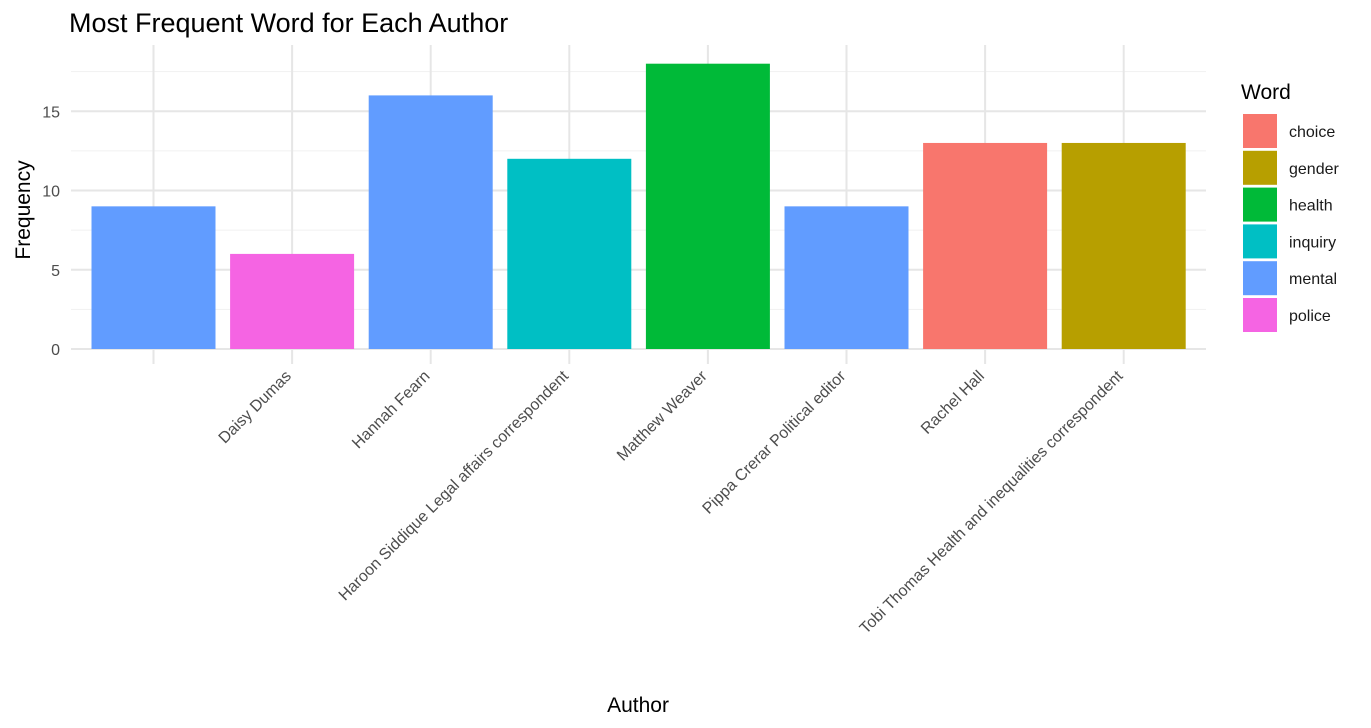 The image size is (1371, 728). Describe the element at coordinates (255, 407) in the screenshot. I see `x-tick-label: Daisy Dumas` at that location.